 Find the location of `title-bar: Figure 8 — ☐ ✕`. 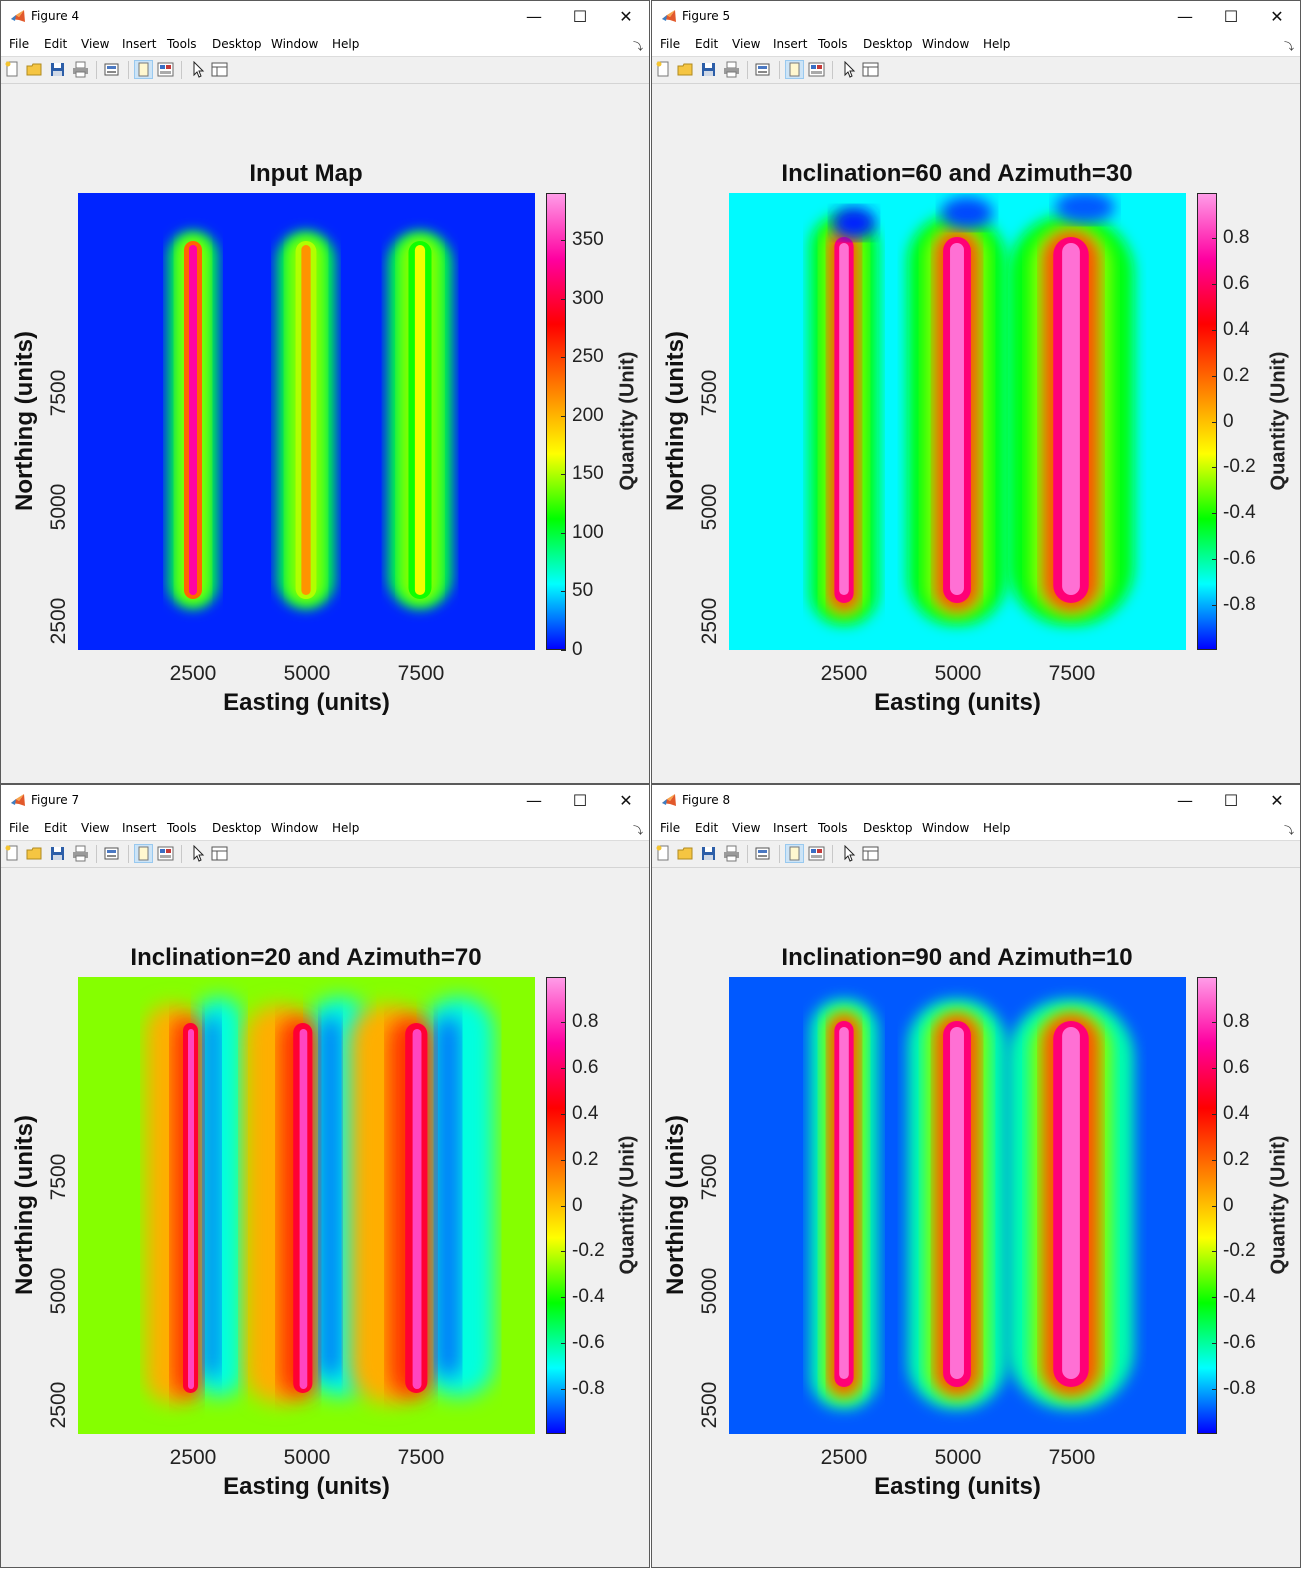

title-bar: Figure 8 — ☐ ✕ is located at coordinates (976, 800).